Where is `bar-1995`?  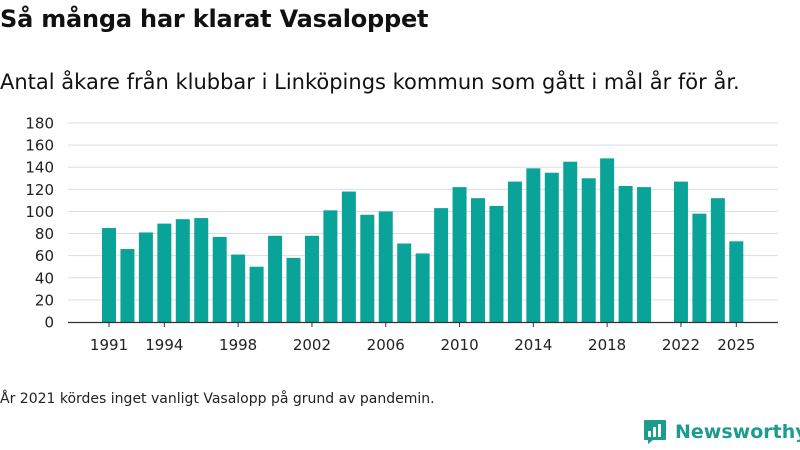 bar-1995 is located at coordinates (182, 270).